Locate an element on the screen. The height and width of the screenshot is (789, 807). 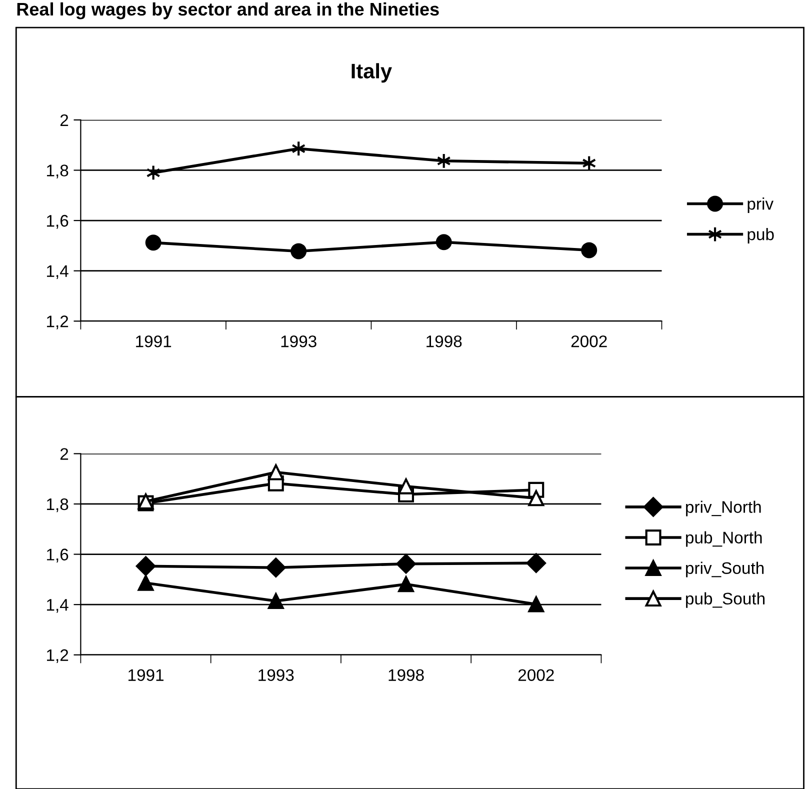
legend-label: priv_North is located at coordinates (723, 508).